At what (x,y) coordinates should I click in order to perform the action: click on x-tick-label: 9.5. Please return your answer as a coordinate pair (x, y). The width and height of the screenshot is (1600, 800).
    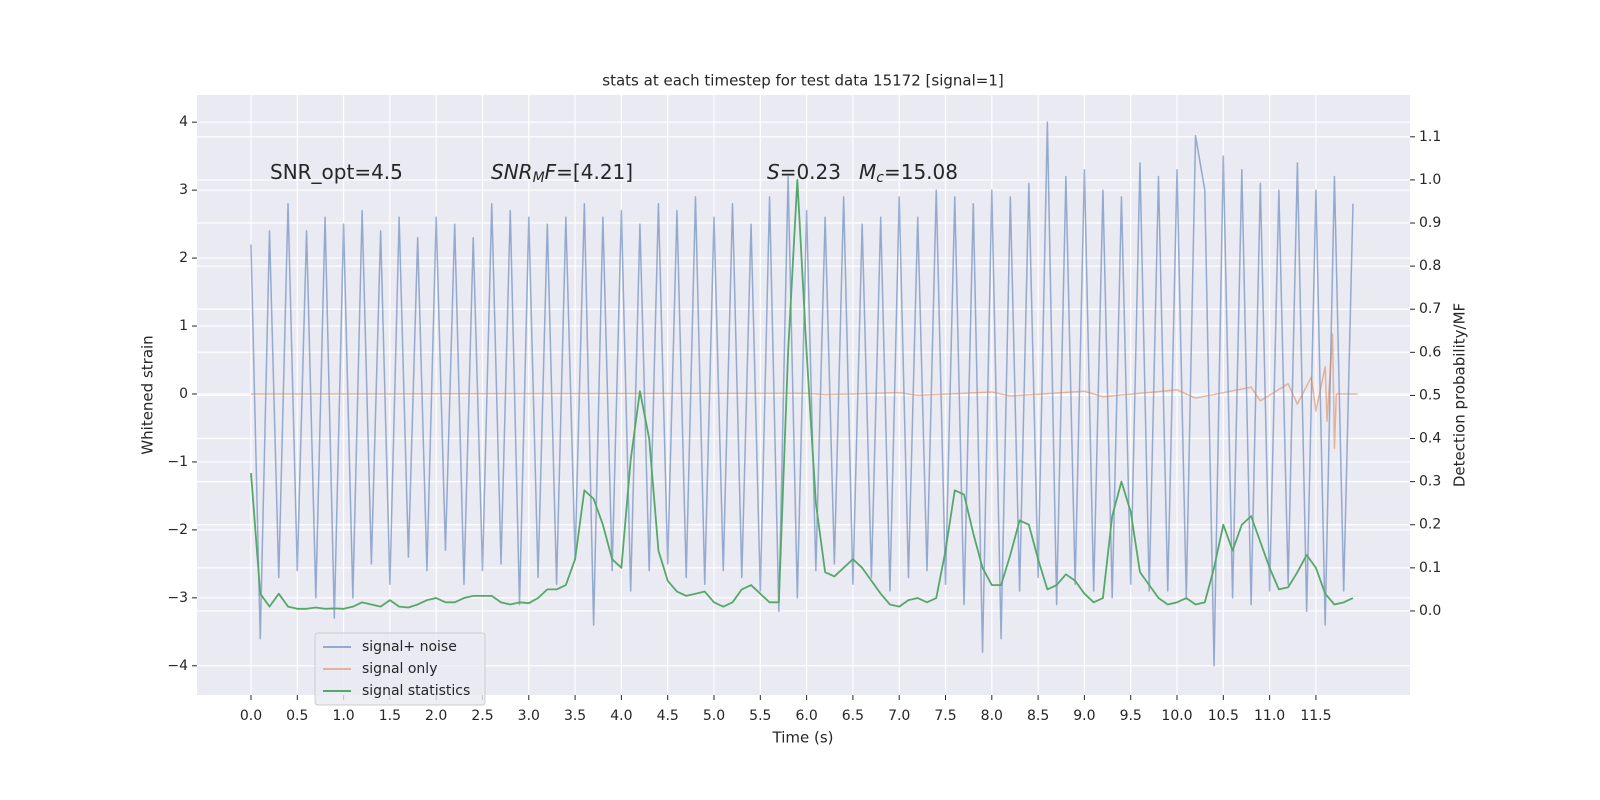
    Looking at the image, I should click on (1131, 716).